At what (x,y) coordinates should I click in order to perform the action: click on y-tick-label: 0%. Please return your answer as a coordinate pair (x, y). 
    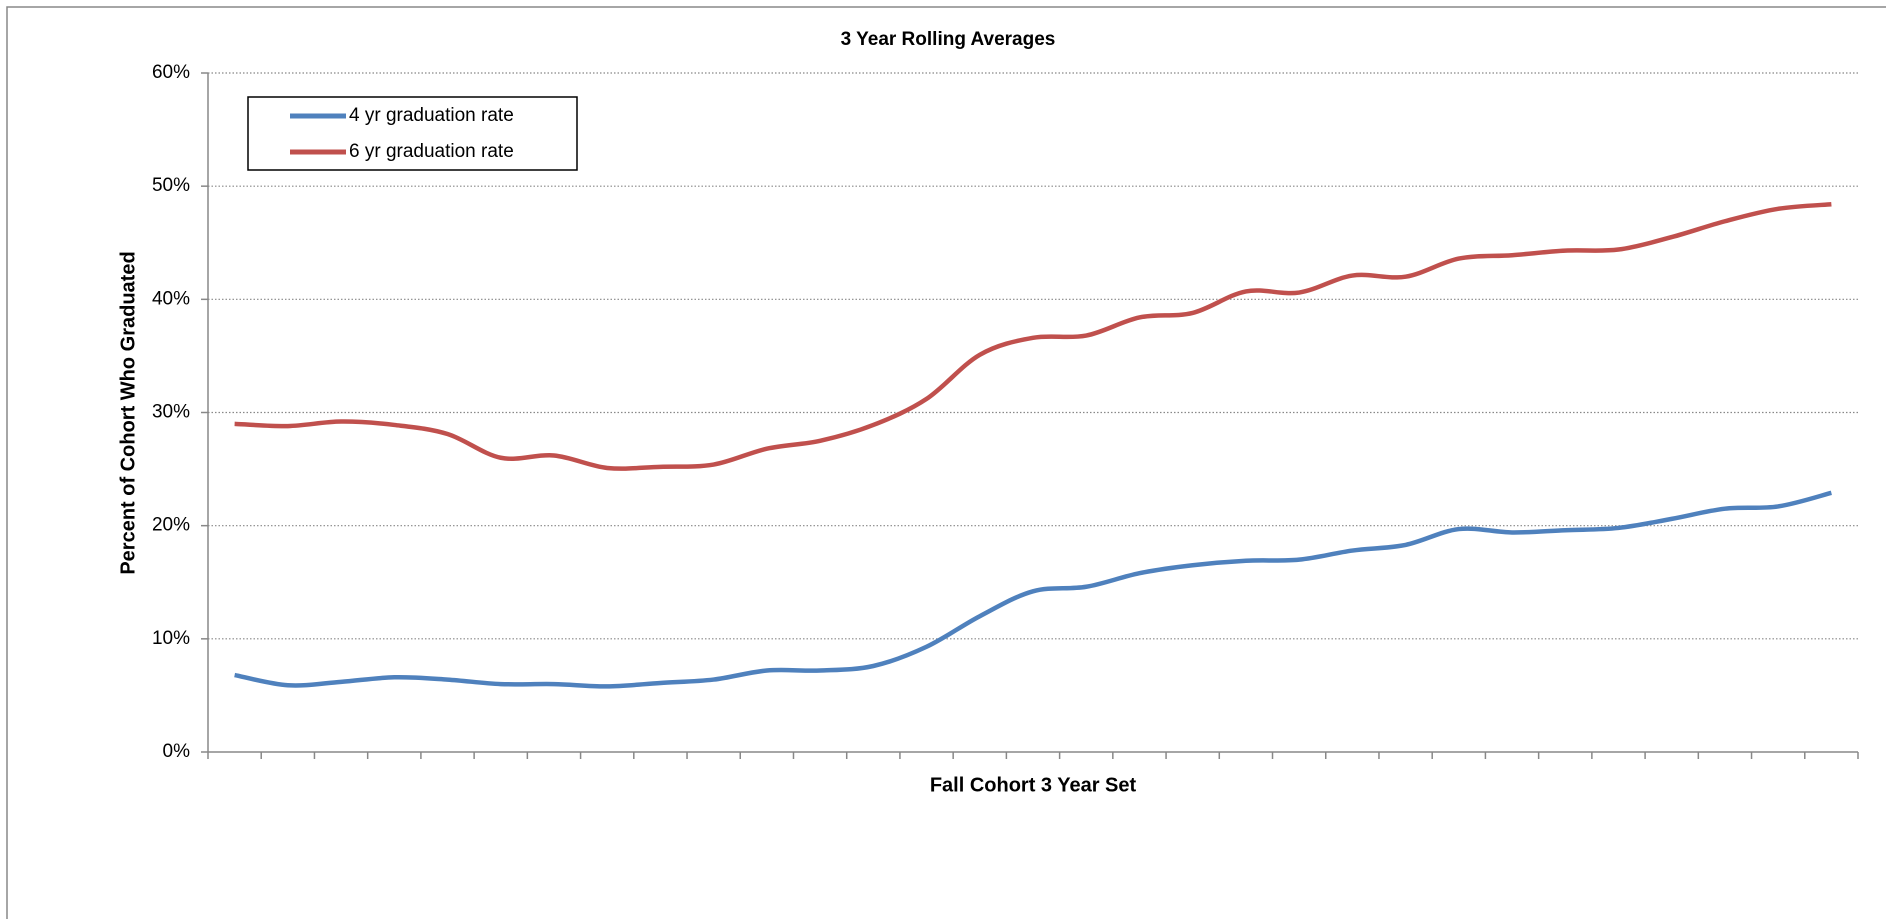
    Looking at the image, I should click on (177, 751).